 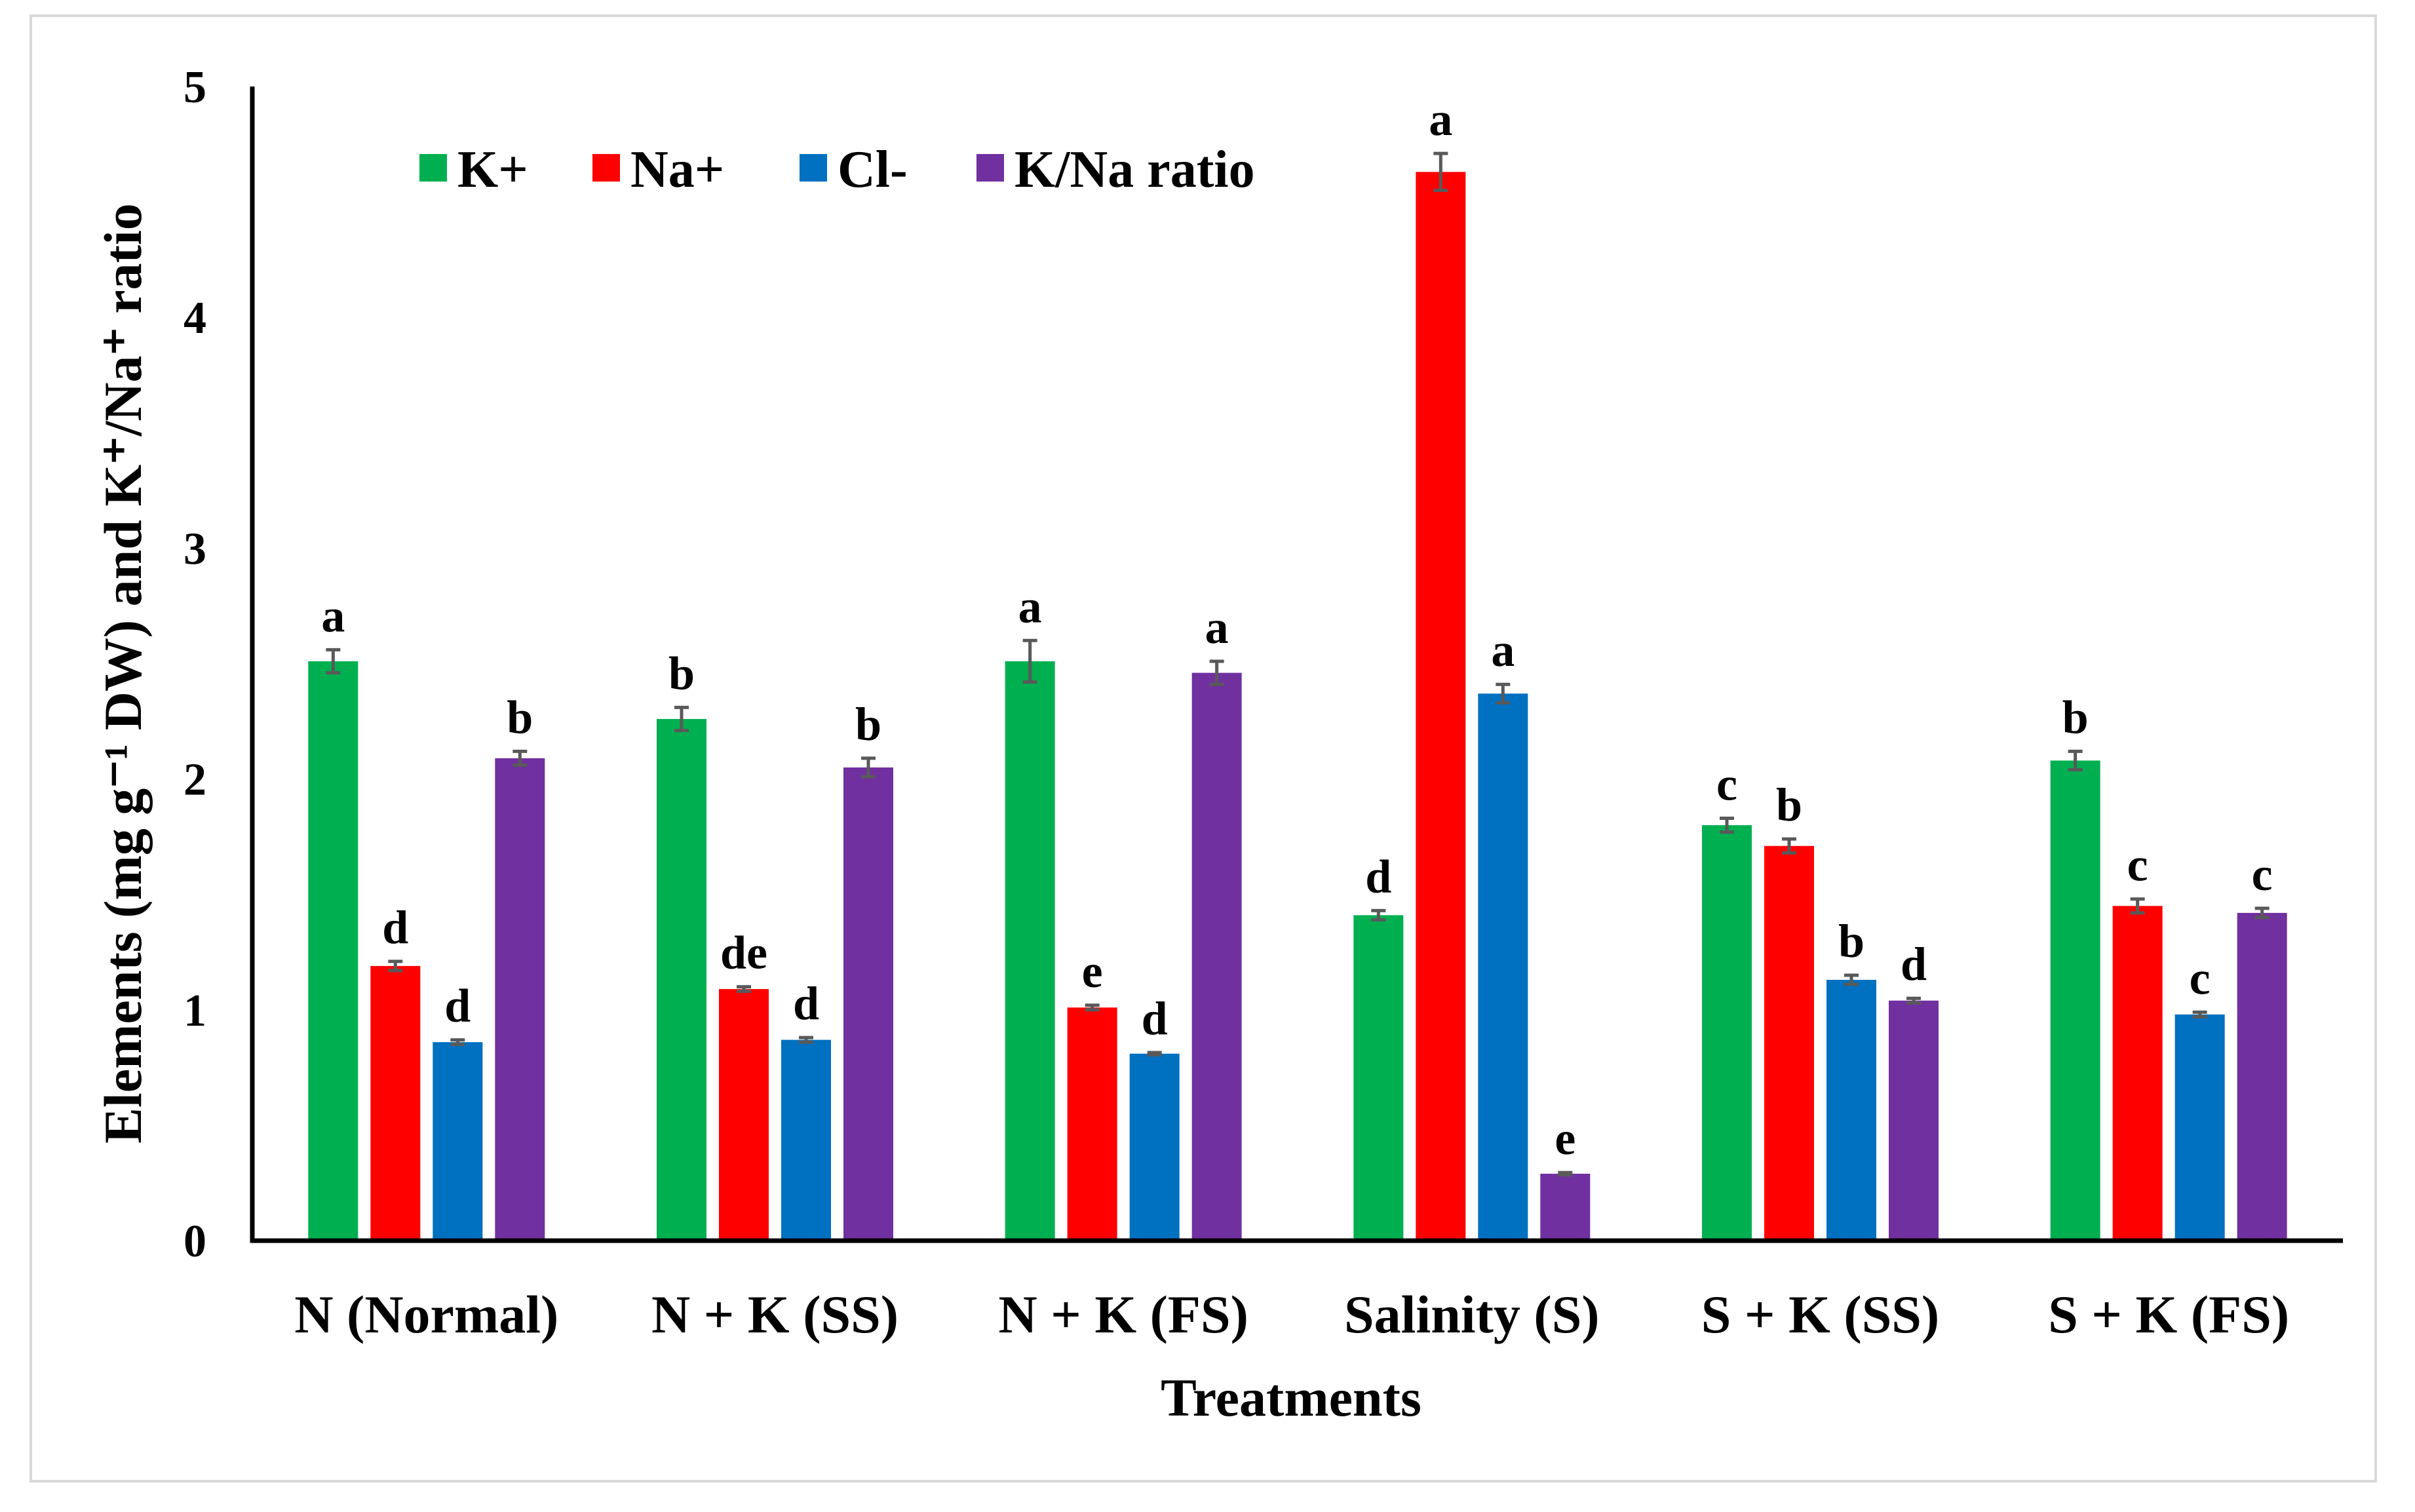 What do you see at coordinates (681, 719) in the screenshot?
I see `bar-n-k-ss-k-error-bar` at bounding box center [681, 719].